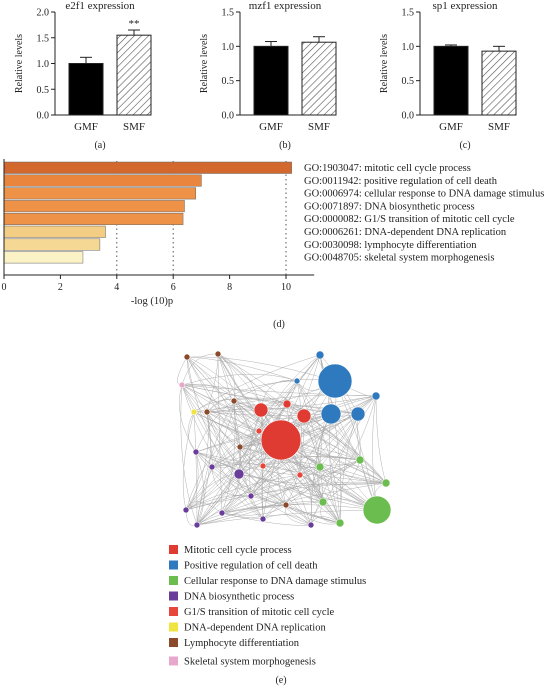 This screenshot has height=689, width=559. What do you see at coordinates (4, 287) in the screenshot?
I see `x-tick-label: 0` at bounding box center [4, 287].